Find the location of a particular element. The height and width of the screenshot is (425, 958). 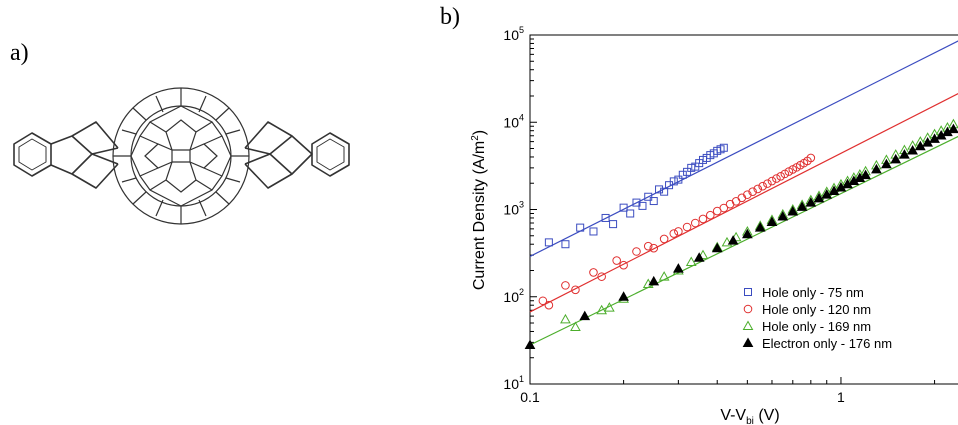

legend-label: Electron only - 176 nm is located at coordinates (827, 343).